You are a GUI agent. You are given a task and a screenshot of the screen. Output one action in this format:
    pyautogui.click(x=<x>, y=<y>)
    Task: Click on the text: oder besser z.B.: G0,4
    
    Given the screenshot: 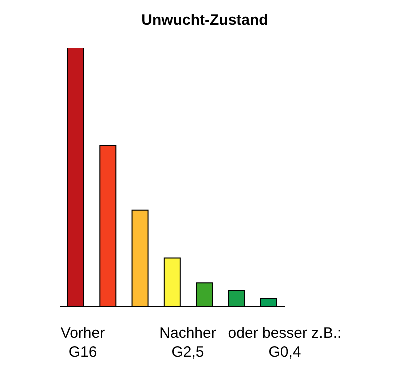 What is the action you would take?
    pyautogui.click(x=285, y=343)
    